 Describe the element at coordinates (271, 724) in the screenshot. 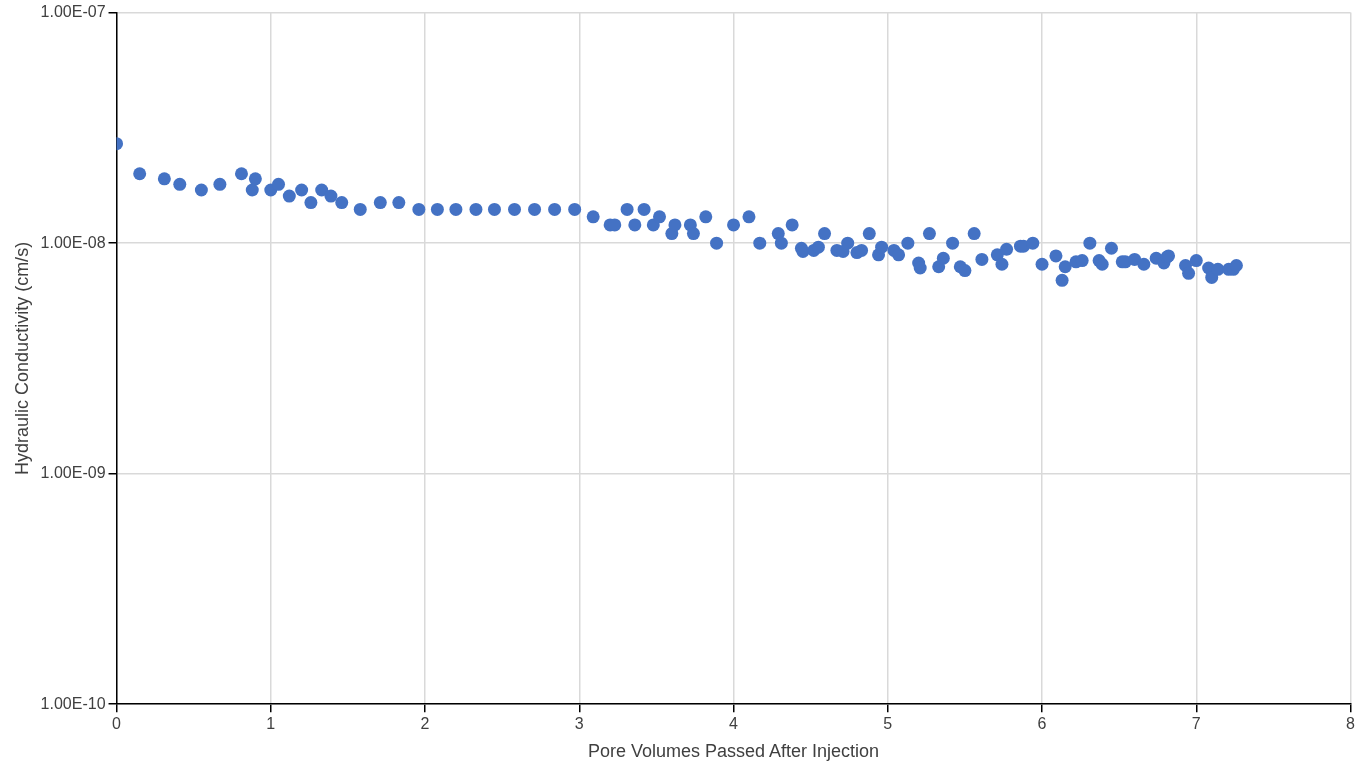

I see `x-tick-label: 1` at that location.